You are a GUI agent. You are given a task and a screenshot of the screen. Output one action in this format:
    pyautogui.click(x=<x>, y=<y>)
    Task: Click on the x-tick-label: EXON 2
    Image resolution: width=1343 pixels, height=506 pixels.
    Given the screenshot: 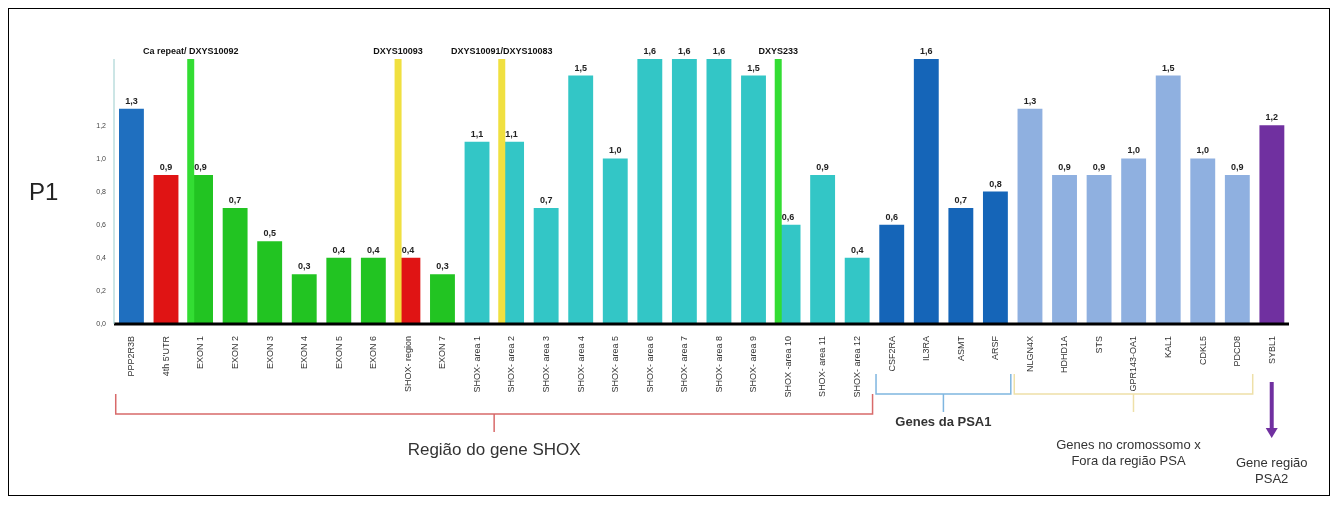 What is the action you would take?
    pyautogui.click(x=234, y=353)
    